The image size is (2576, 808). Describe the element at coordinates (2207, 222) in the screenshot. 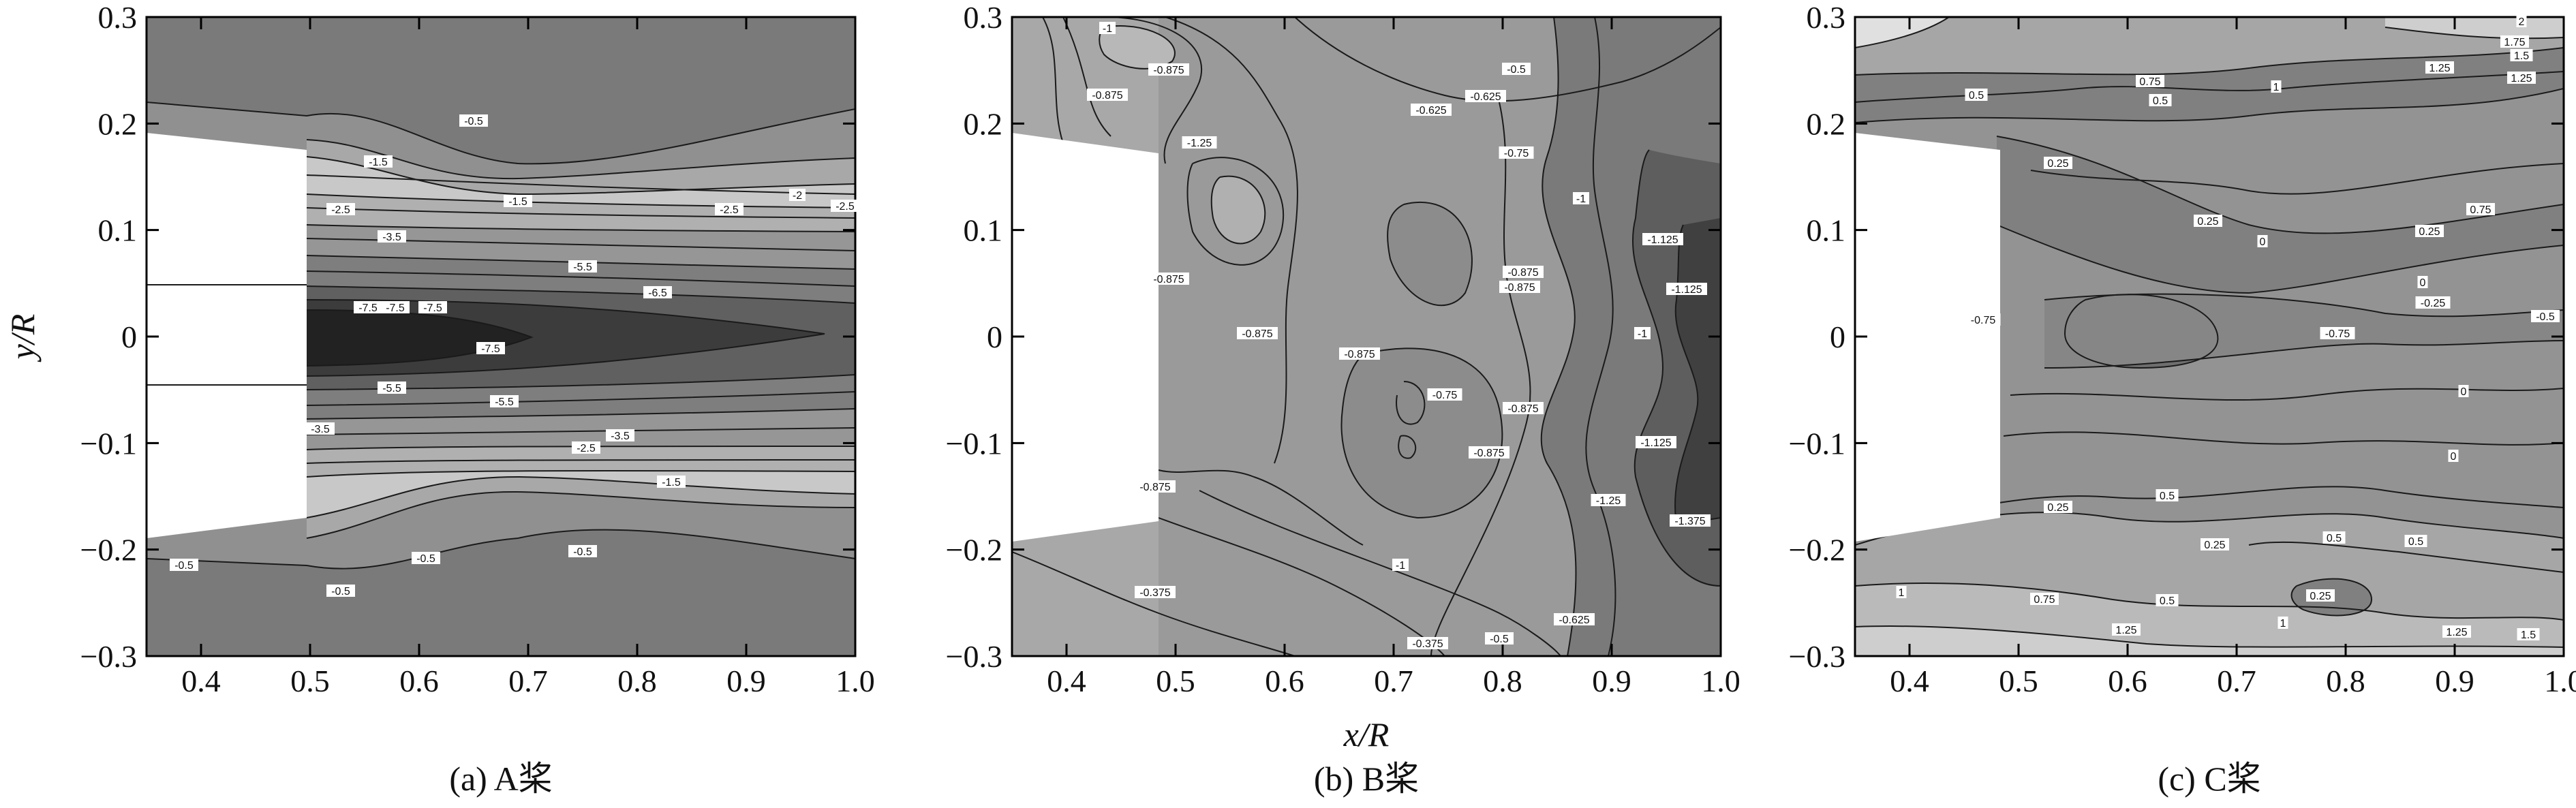

I see `contour-label-text: 0.25` at that location.